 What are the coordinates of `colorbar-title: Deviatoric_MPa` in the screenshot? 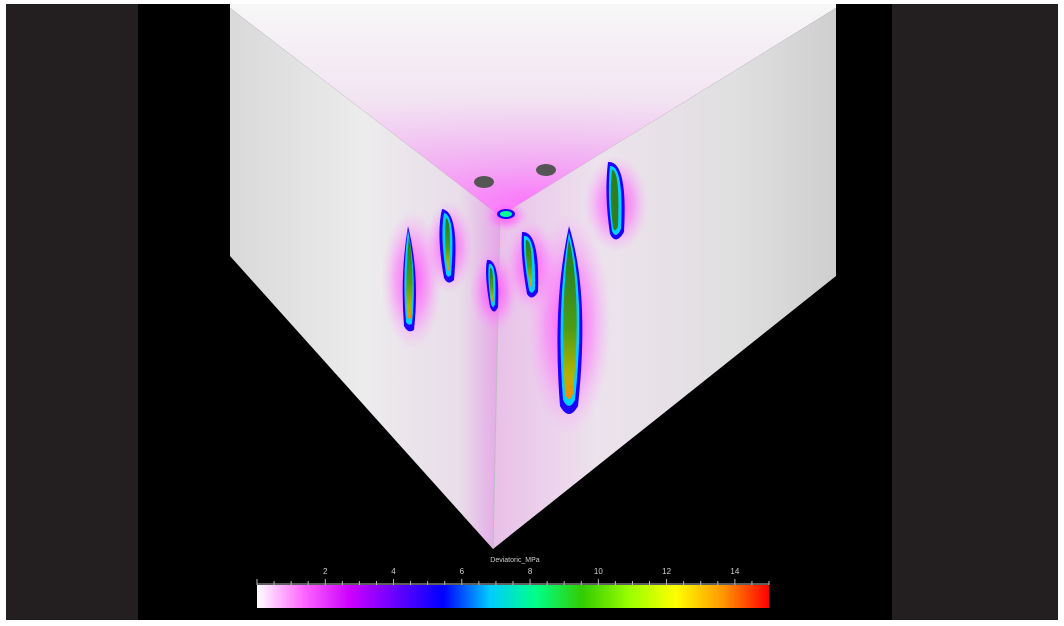 It's located at (515, 560).